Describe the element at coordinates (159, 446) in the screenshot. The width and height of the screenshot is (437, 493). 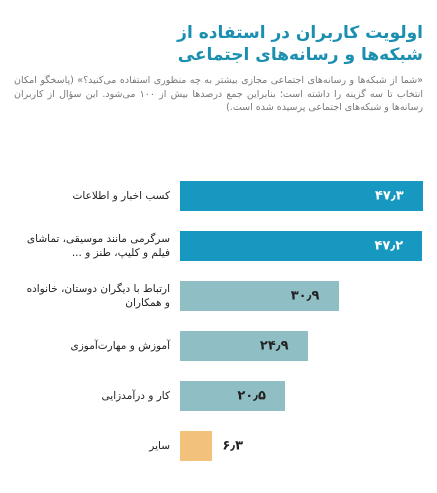
I see `category-label: سایر` at that location.